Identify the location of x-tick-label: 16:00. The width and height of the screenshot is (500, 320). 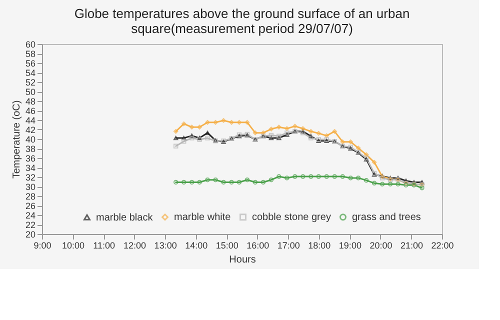
(258, 245).